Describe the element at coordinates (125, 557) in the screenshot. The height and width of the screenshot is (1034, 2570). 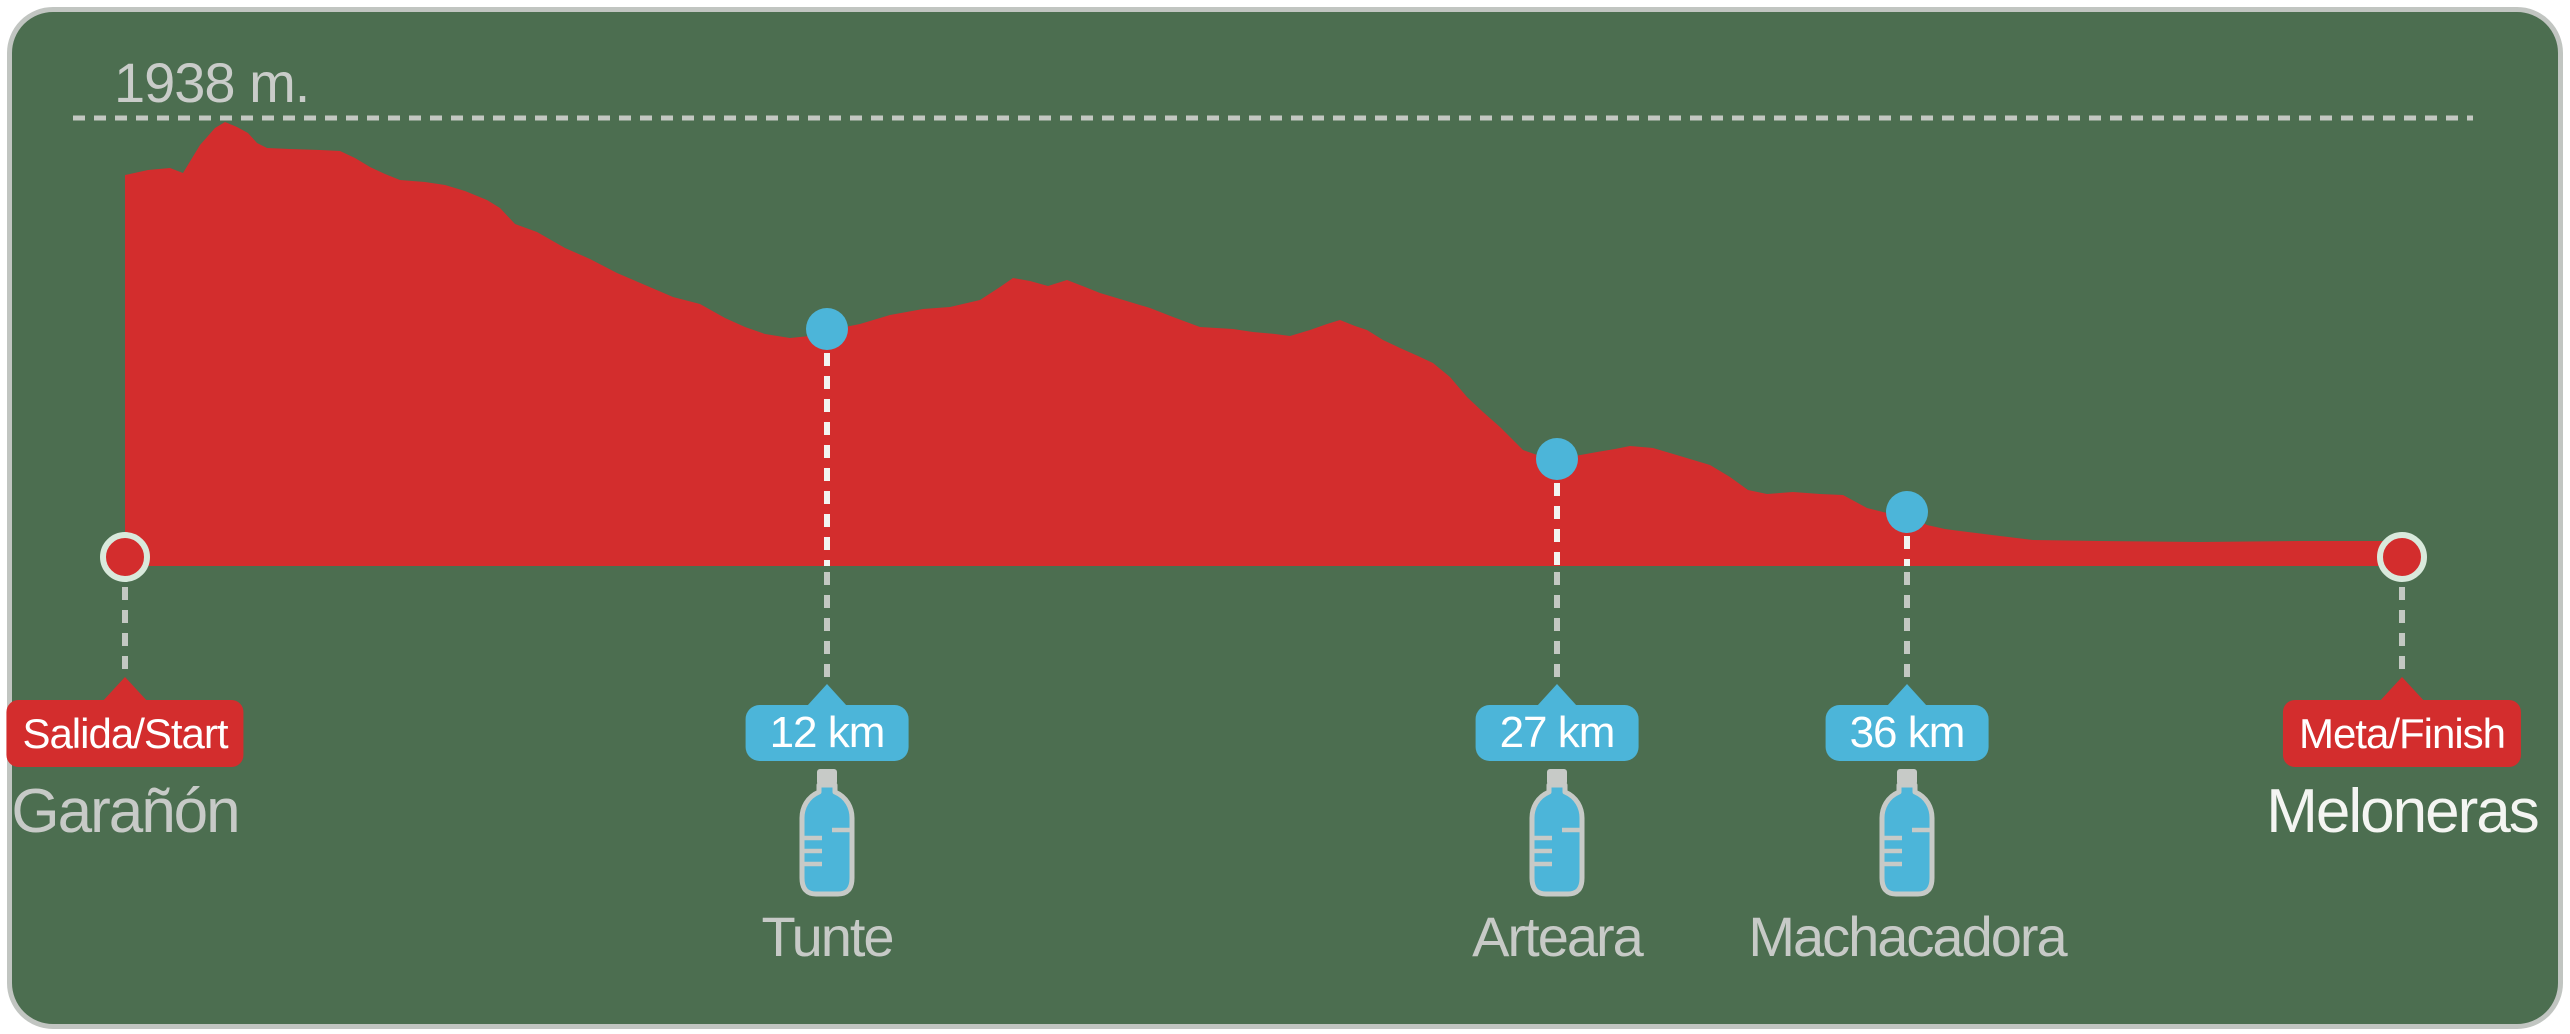
I see `start-circle-marker` at that location.